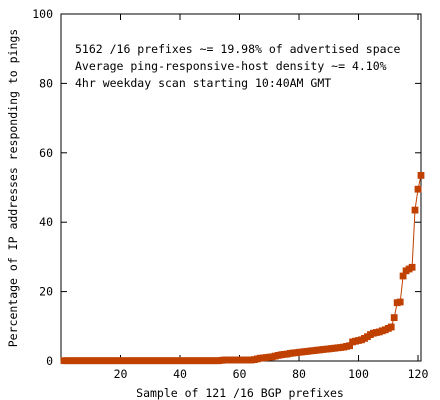 The width and height of the screenshot is (440, 400). What do you see at coordinates (180, 374) in the screenshot?
I see `x-tick-label: 40` at bounding box center [180, 374].